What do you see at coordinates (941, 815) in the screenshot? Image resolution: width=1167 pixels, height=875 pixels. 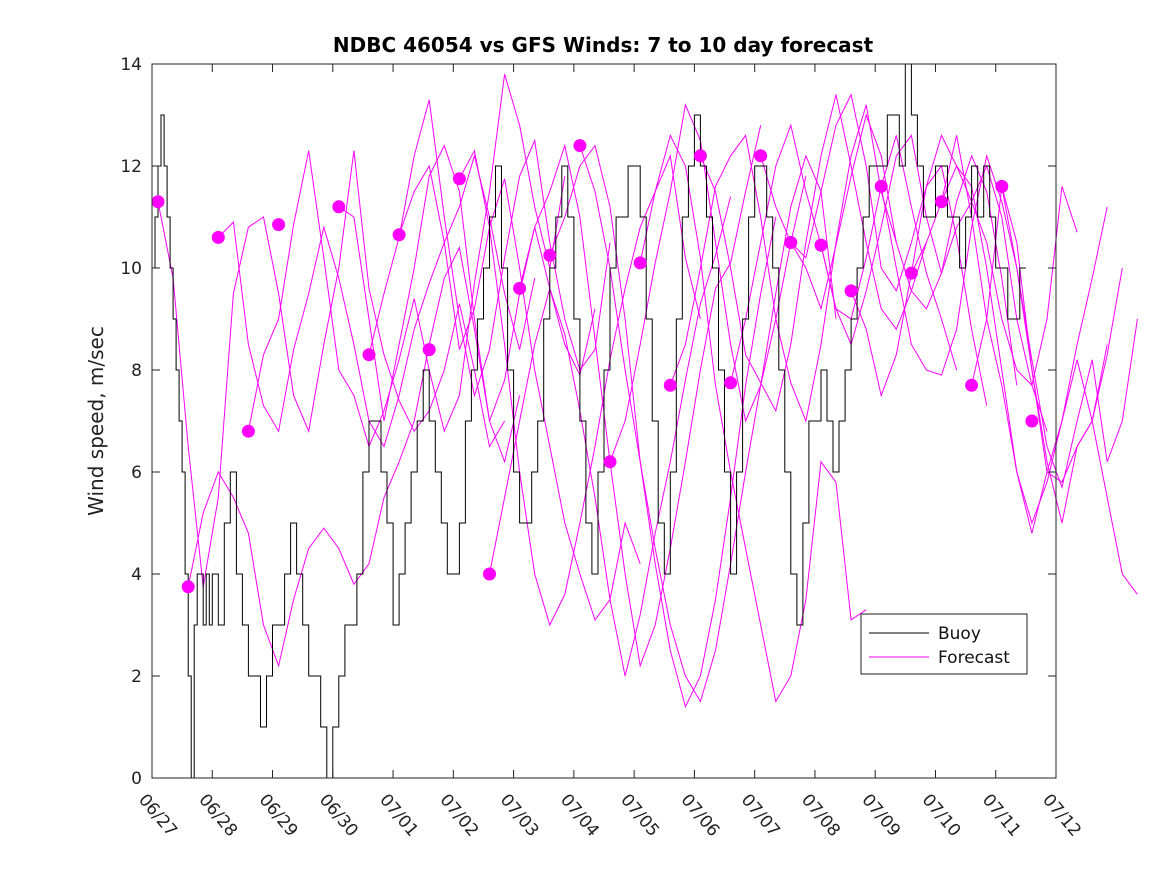 I see `x-tick-label: 07/10` at bounding box center [941, 815].